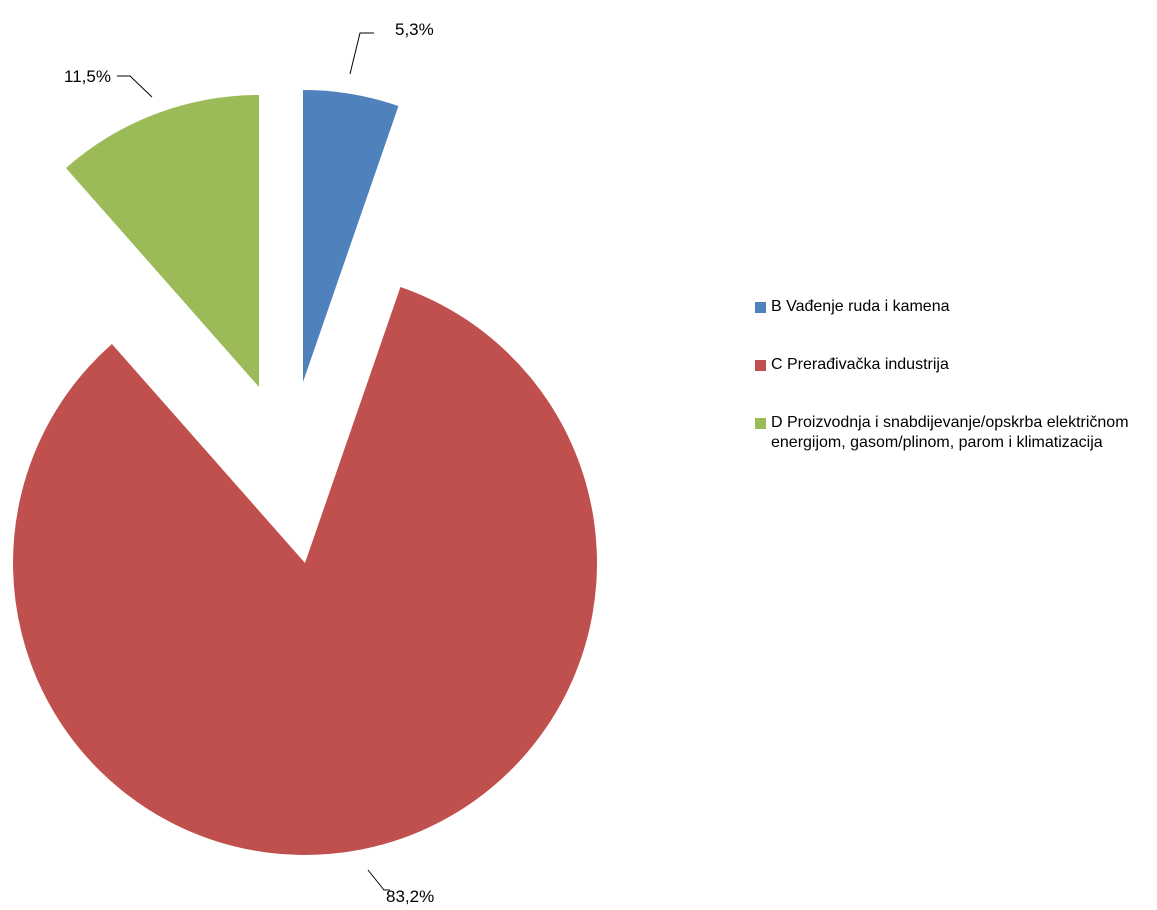  I want to click on leader-line-d, so click(135, 86).